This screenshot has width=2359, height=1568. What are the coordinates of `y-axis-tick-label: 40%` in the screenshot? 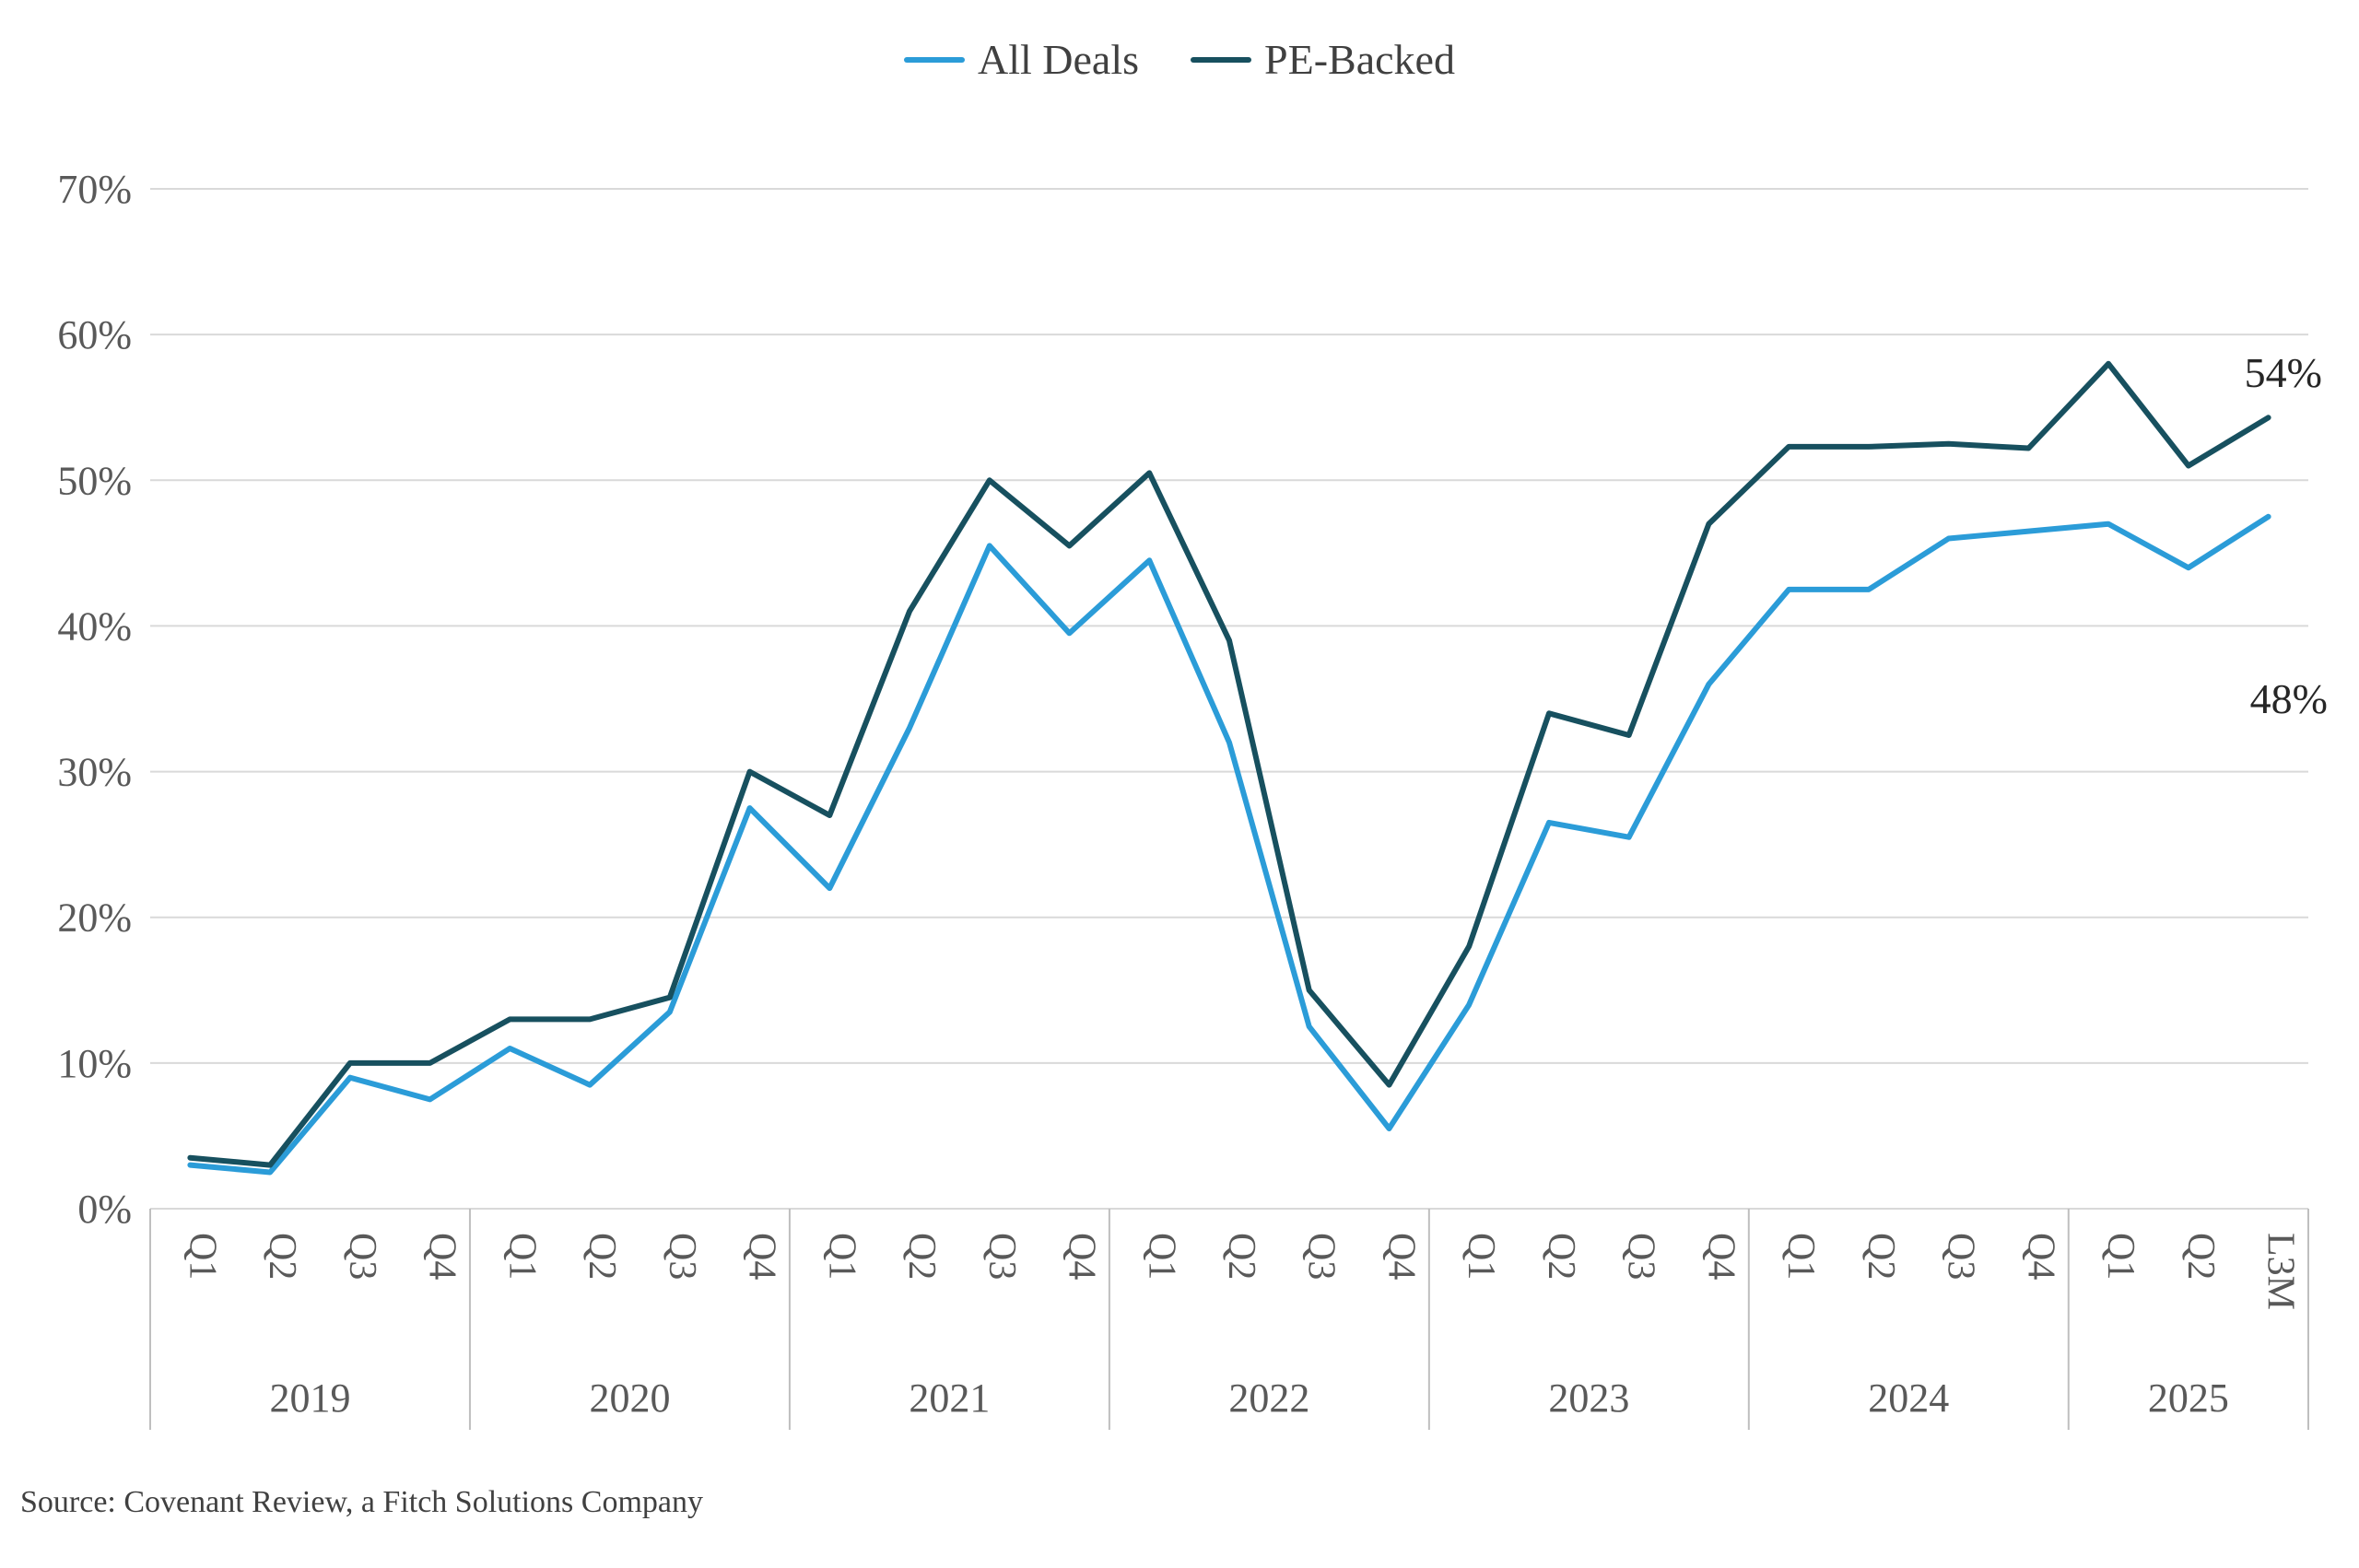 It's located at (94, 626).